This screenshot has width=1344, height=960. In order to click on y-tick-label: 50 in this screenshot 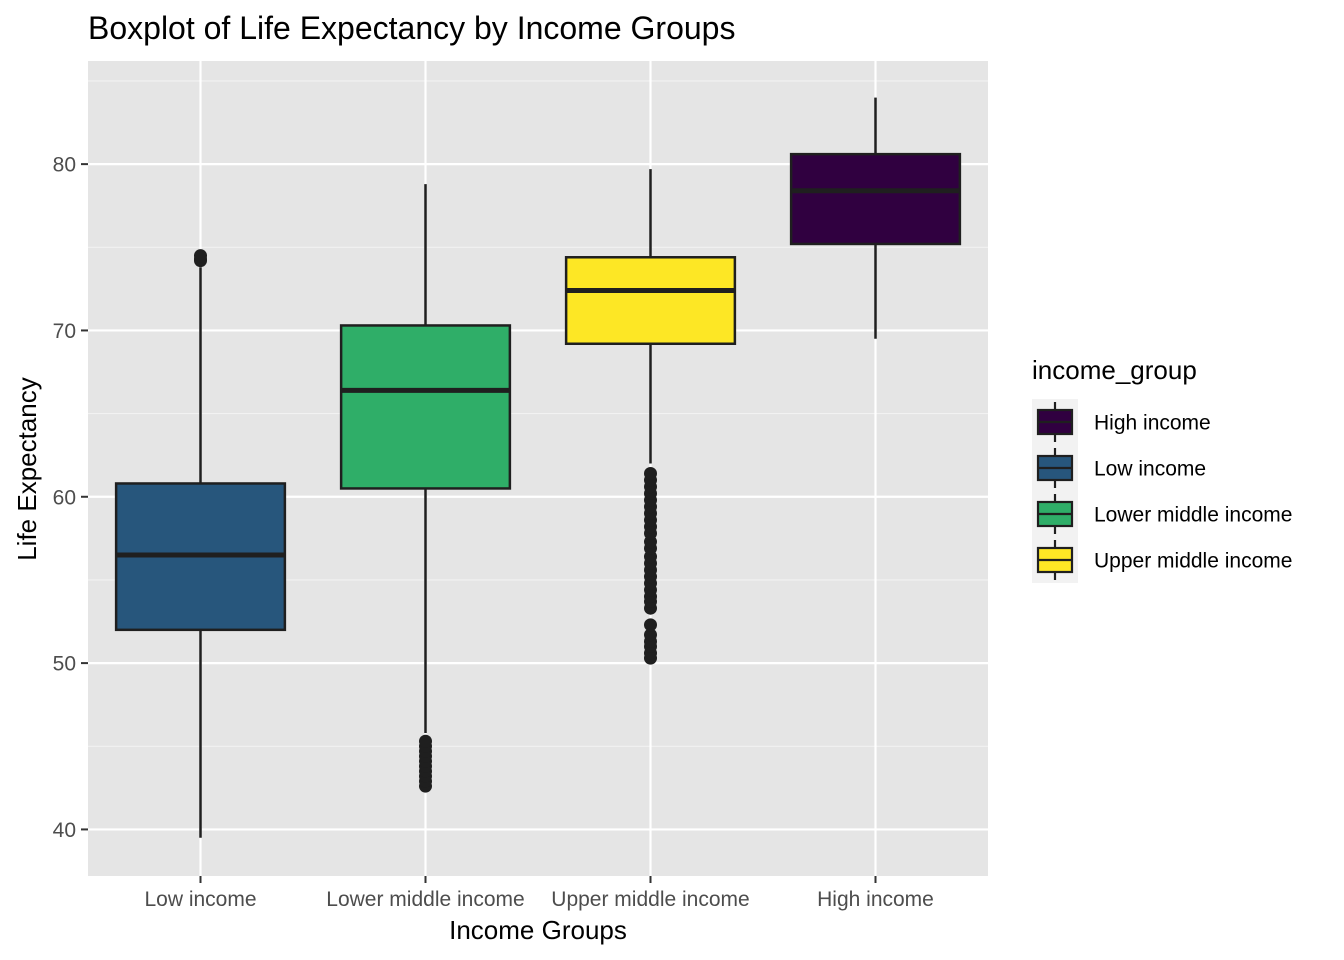, I will do `click(64, 664)`.